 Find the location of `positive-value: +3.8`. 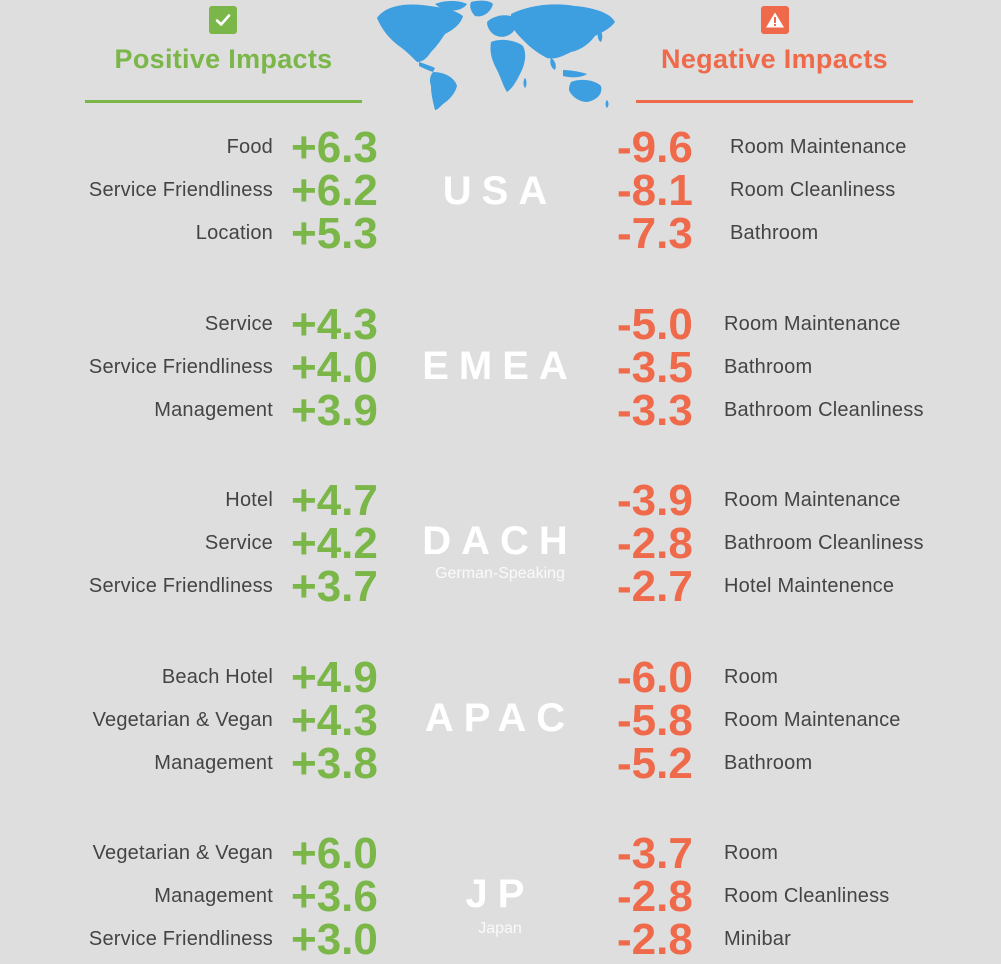

positive-value: +3.8 is located at coordinates (334, 763).